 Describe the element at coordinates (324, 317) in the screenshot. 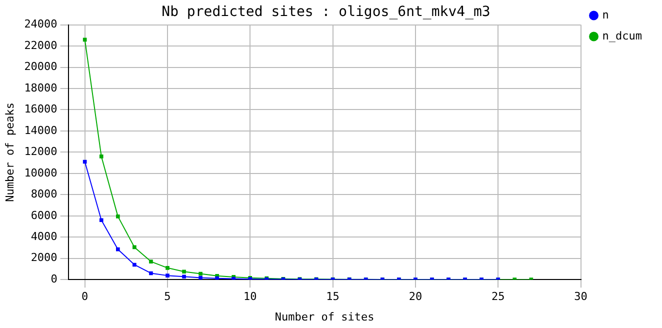

I see `x-axis-title: Number of sites` at that location.